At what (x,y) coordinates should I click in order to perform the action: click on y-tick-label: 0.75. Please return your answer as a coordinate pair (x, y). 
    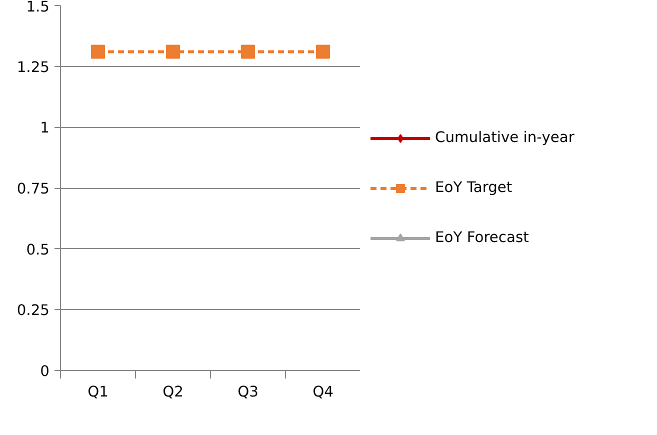
    Looking at the image, I should click on (33, 189).